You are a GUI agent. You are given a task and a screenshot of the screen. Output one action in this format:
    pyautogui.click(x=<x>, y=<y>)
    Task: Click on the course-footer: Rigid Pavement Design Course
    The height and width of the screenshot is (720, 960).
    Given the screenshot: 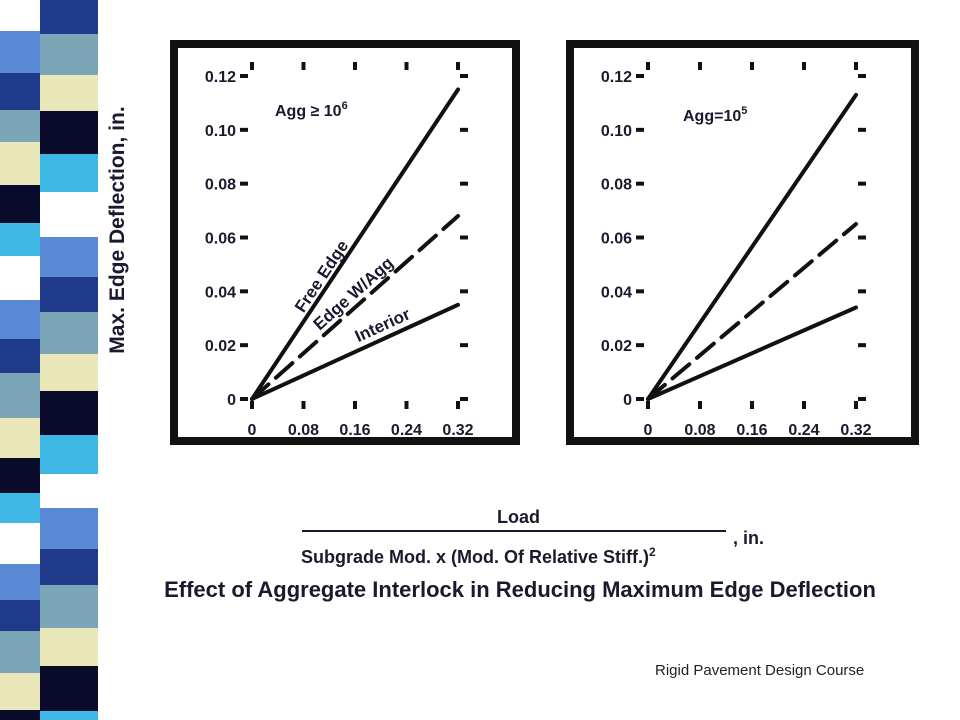 What is the action you would take?
    pyautogui.click(x=760, y=670)
    